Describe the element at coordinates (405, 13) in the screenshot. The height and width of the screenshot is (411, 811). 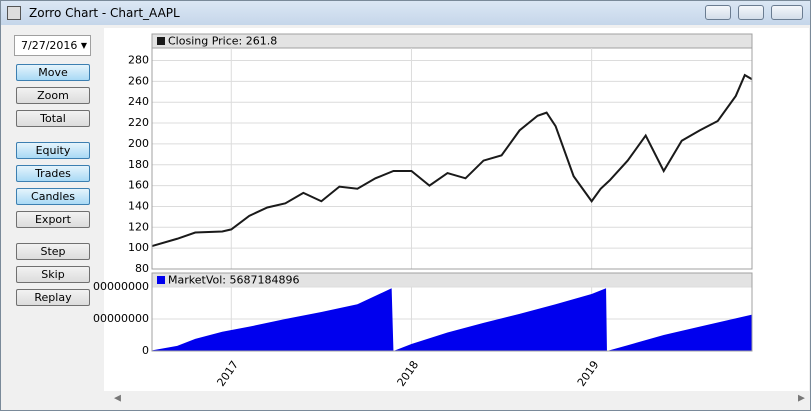
I see `title-bar: Zorro Chart - Chart_AAPL` at that location.